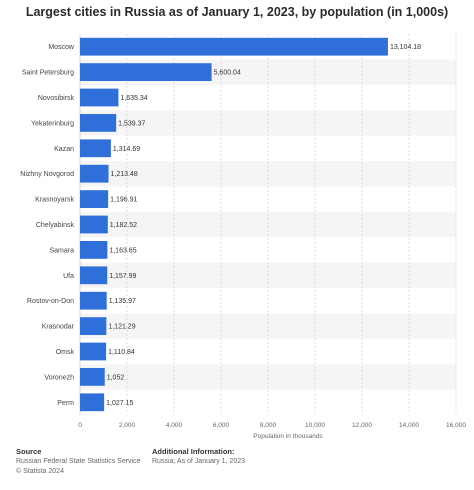 The height and width of the screenshot is (490, 474). Describe the element at coordinates (56, 98) in the screenshot. I see `category-label: Novosibirsk` at that location.